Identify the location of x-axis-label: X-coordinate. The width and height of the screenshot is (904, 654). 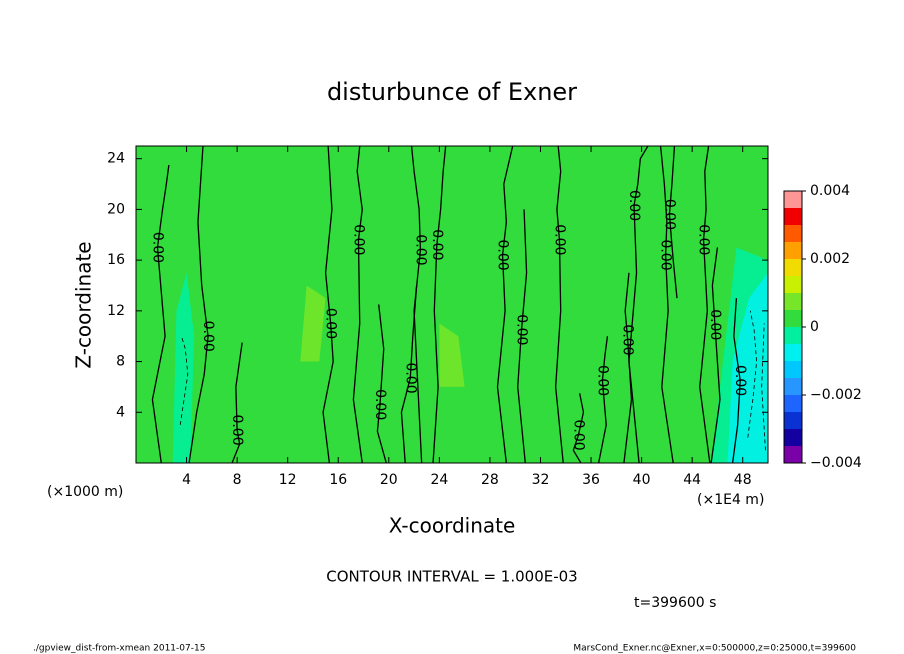
(452, 526).